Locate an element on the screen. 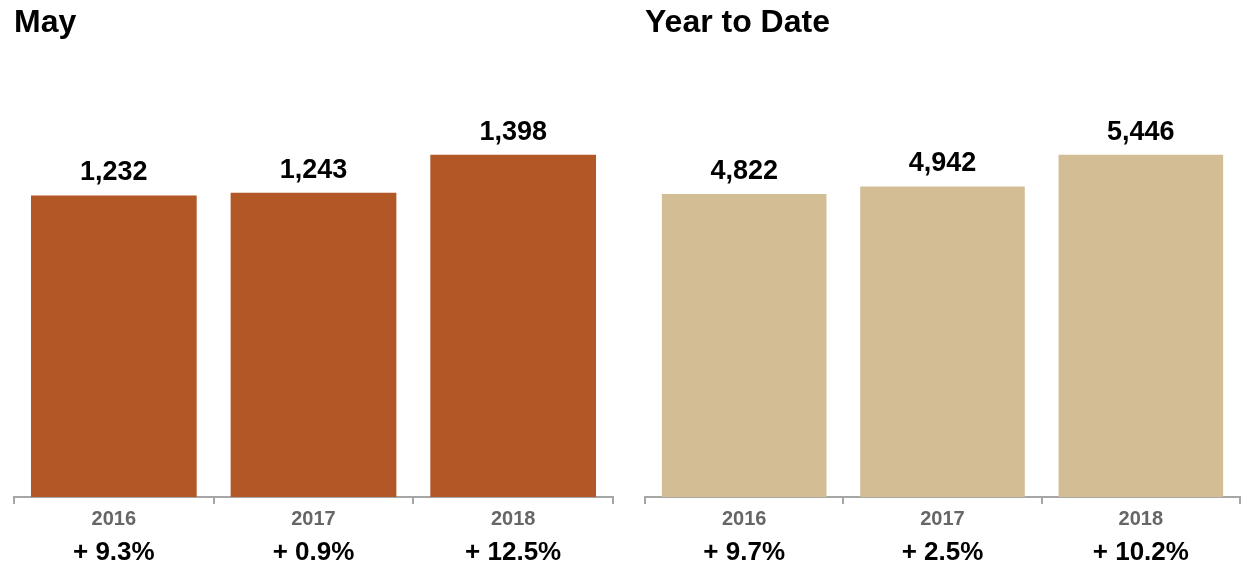 This screenshot has height=565, width=1243. text: + 2.5% is located at coordinates (942, 550).